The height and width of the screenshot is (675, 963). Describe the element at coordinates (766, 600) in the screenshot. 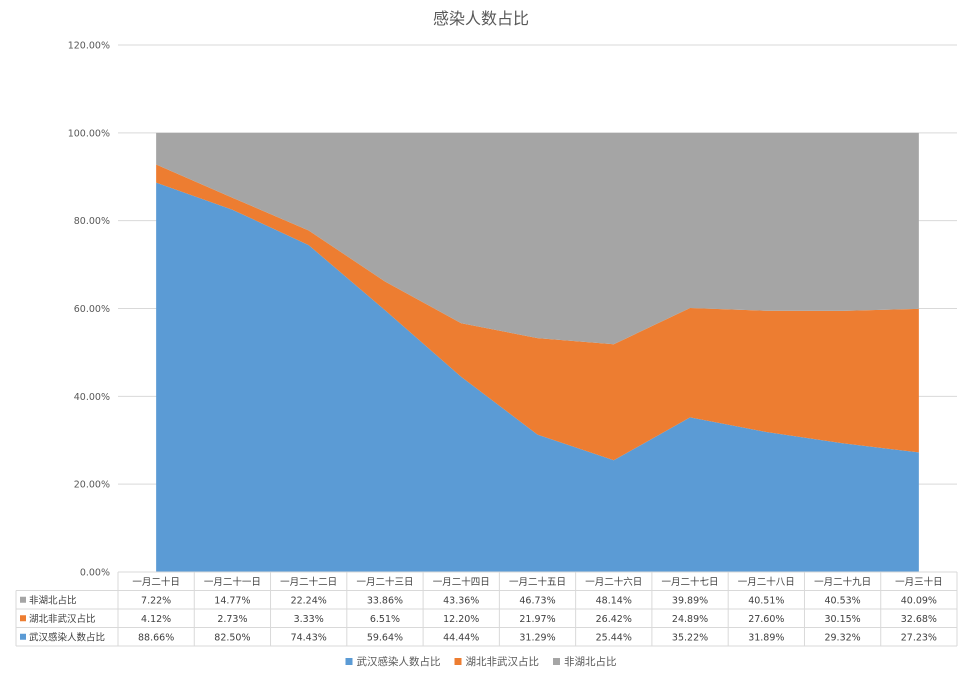

I see `data-label: 40.51%` at that location.